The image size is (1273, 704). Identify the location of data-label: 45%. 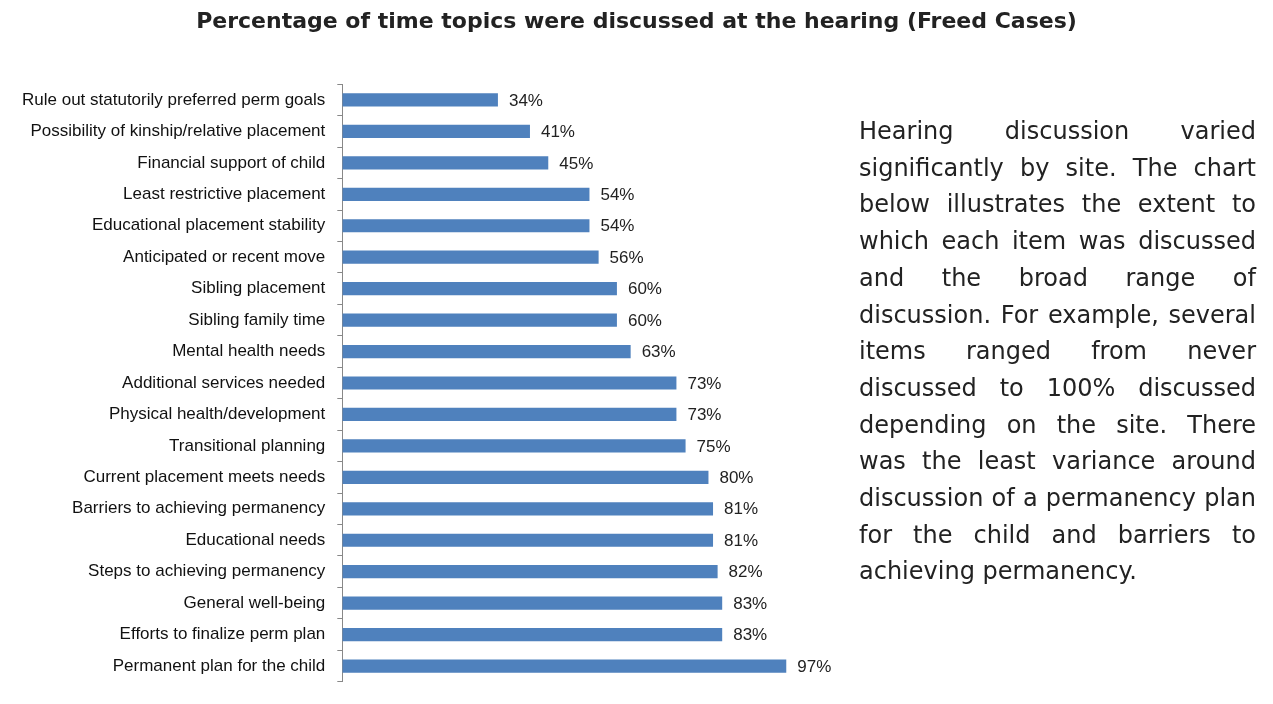
(576, 163).